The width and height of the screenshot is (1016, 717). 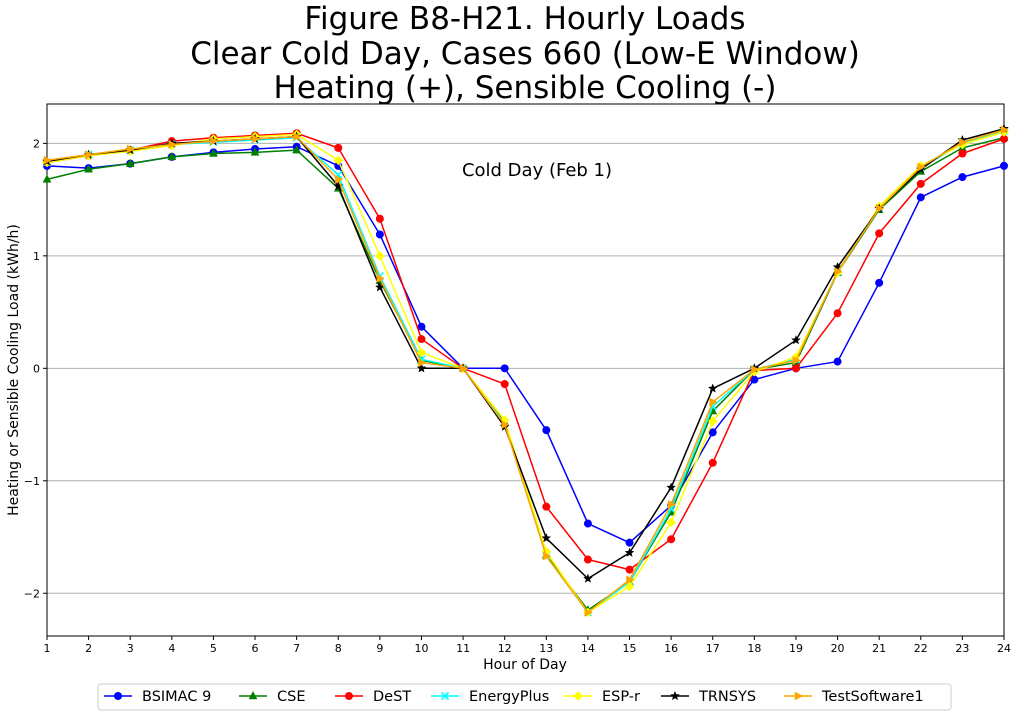 I want to click on x-tick-label: 3, so click(x=130, y=648).